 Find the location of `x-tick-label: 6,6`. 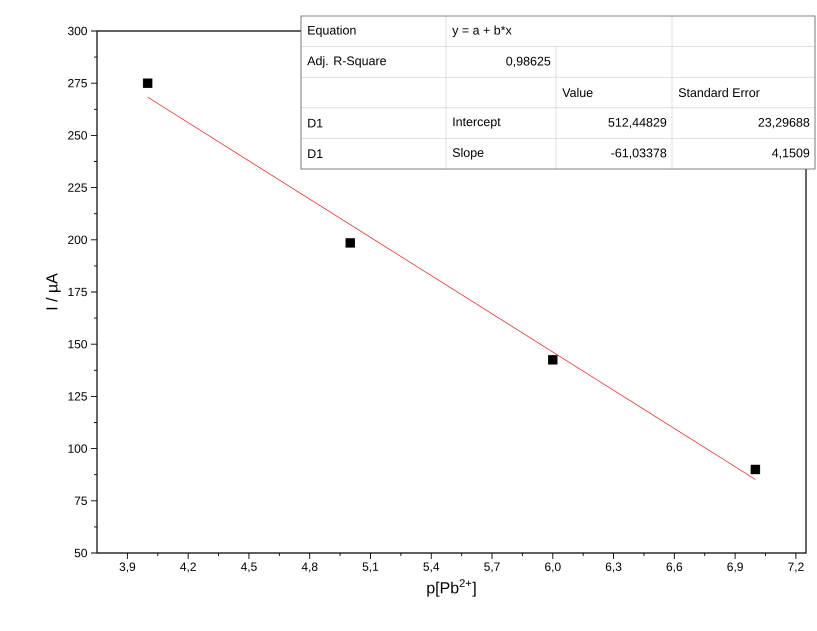

x-tick-label: 6,6 is located at coordinates (674, 567).